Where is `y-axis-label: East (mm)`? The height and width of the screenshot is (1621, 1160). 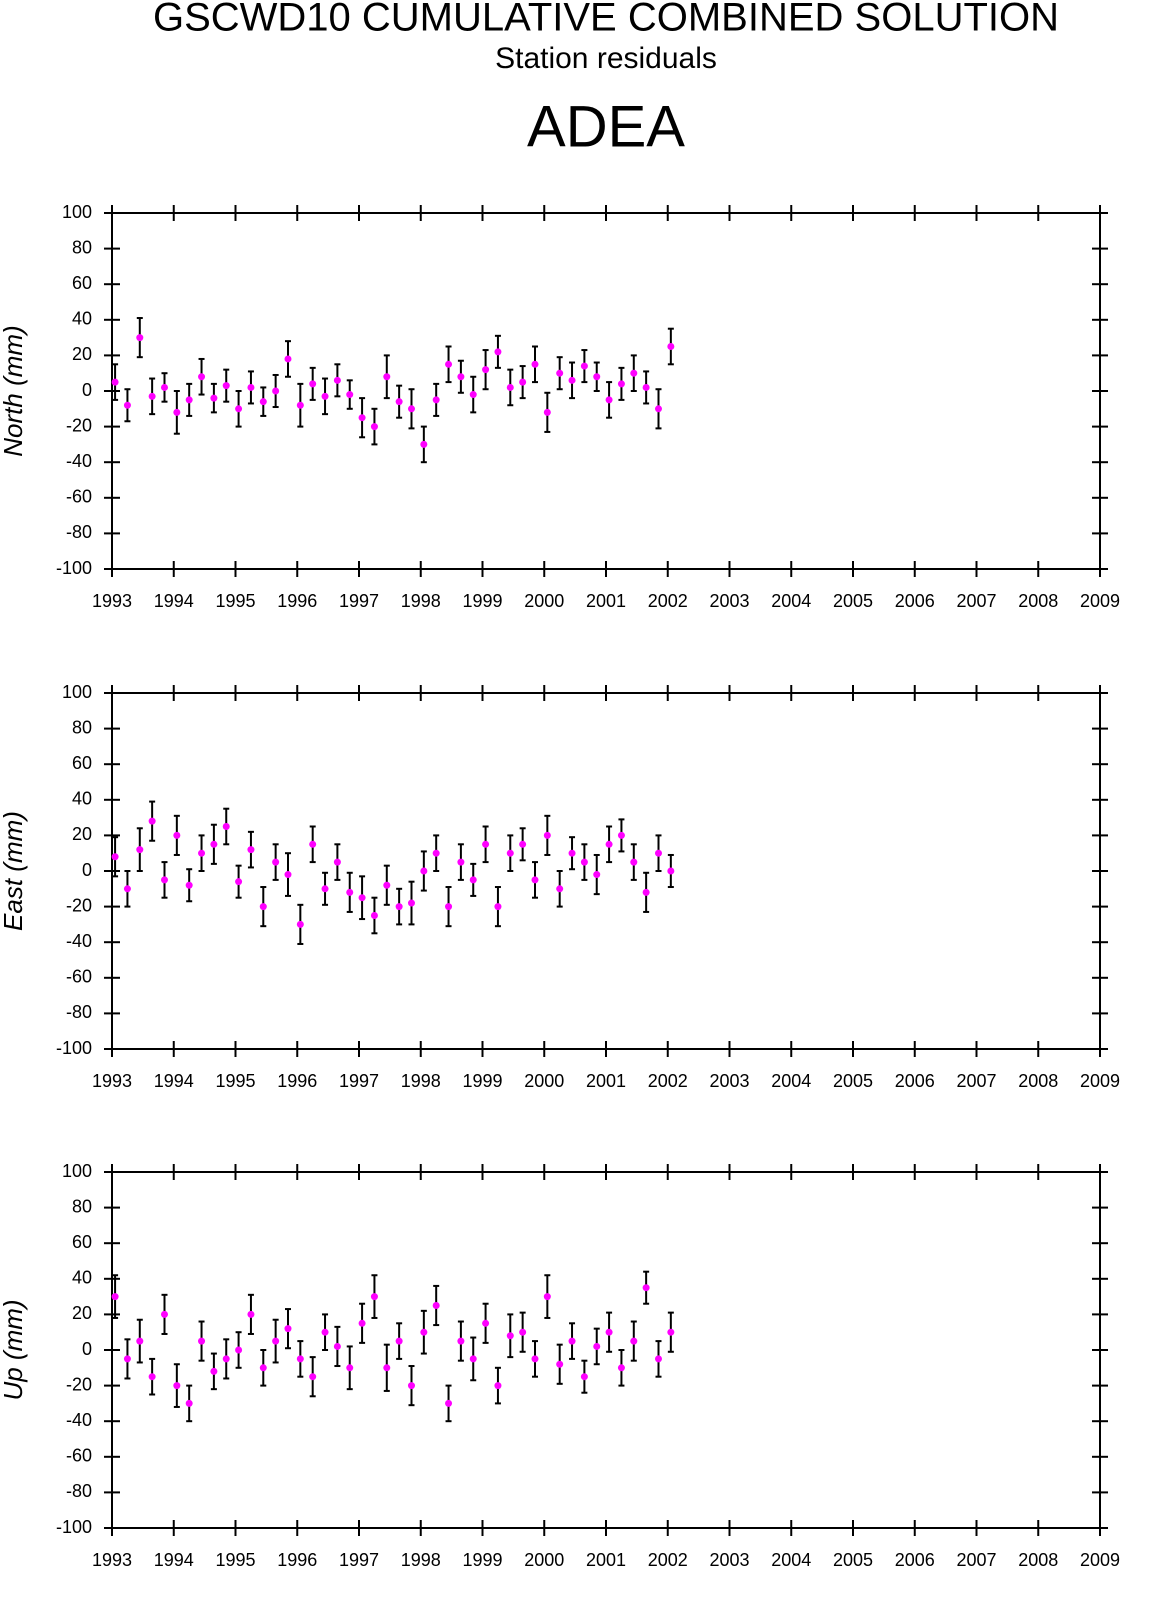
y-axis-label: East (mm) is located at coordinates (14, 871).